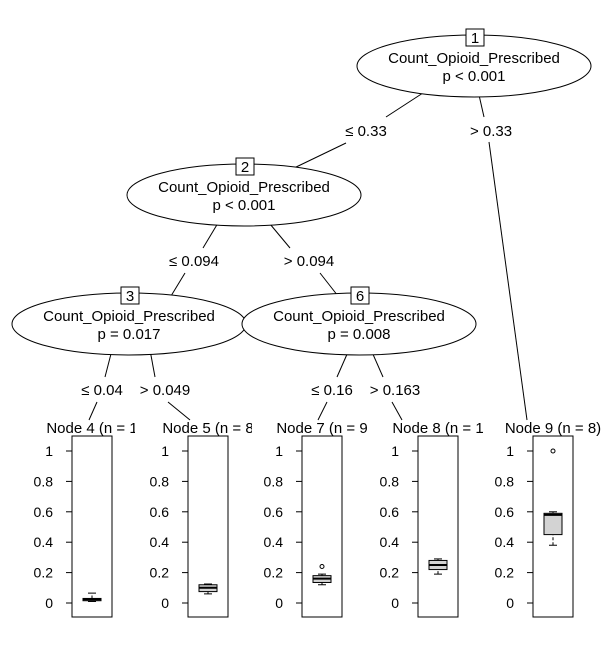 Image resolution: width=607 pixels, height=650 pixels. Describe the element at coordinates (309, 261) in the screenshot. I see `edge-label-2-6: > 0.094` at that location.